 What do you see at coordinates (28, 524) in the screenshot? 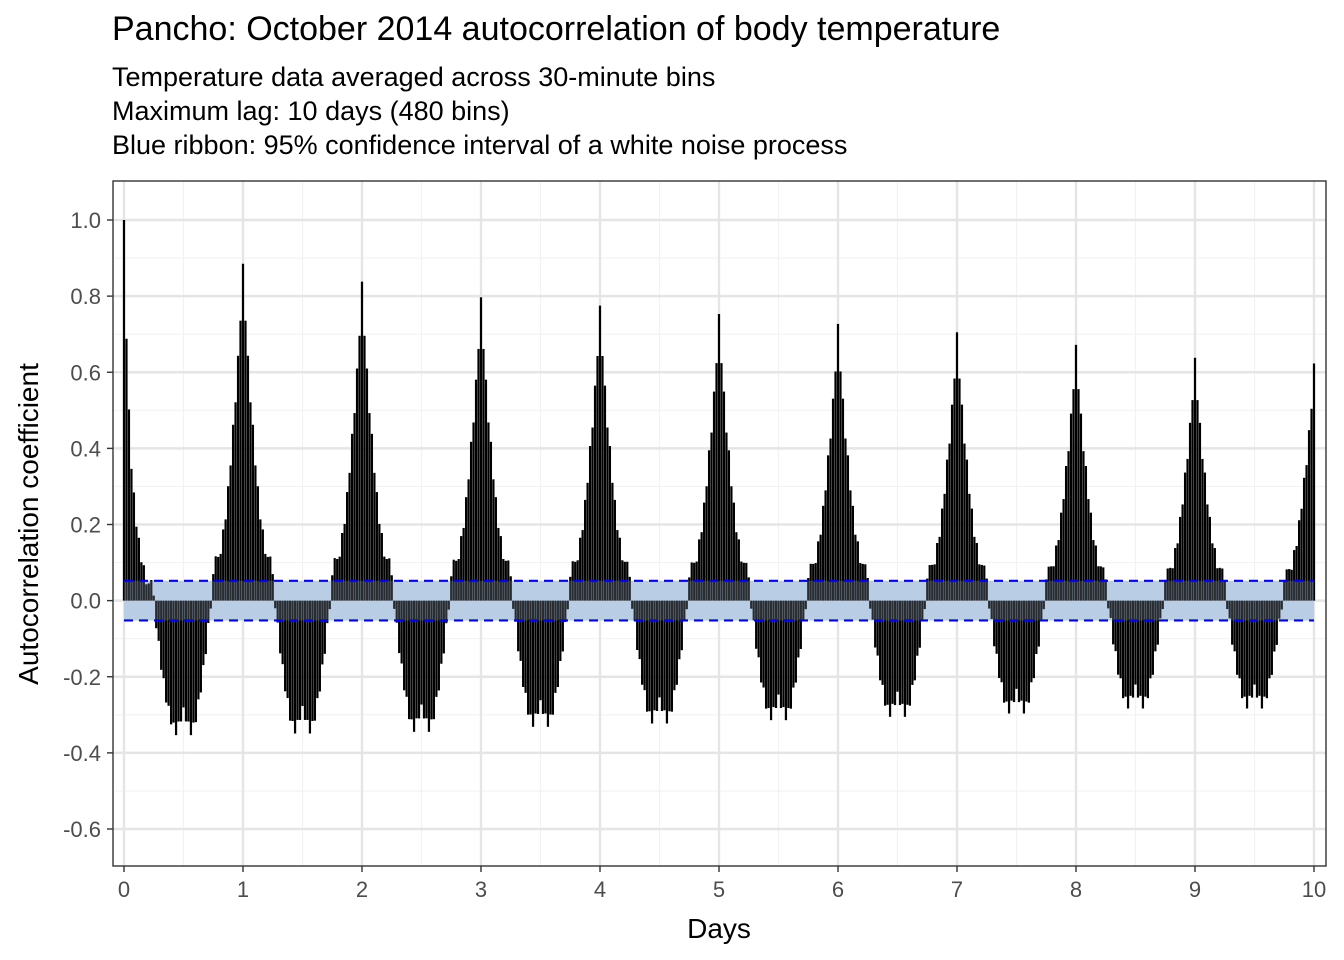
I see `y-axis-title: Autocorrelation coefficient` at bounding box center [28, 524].